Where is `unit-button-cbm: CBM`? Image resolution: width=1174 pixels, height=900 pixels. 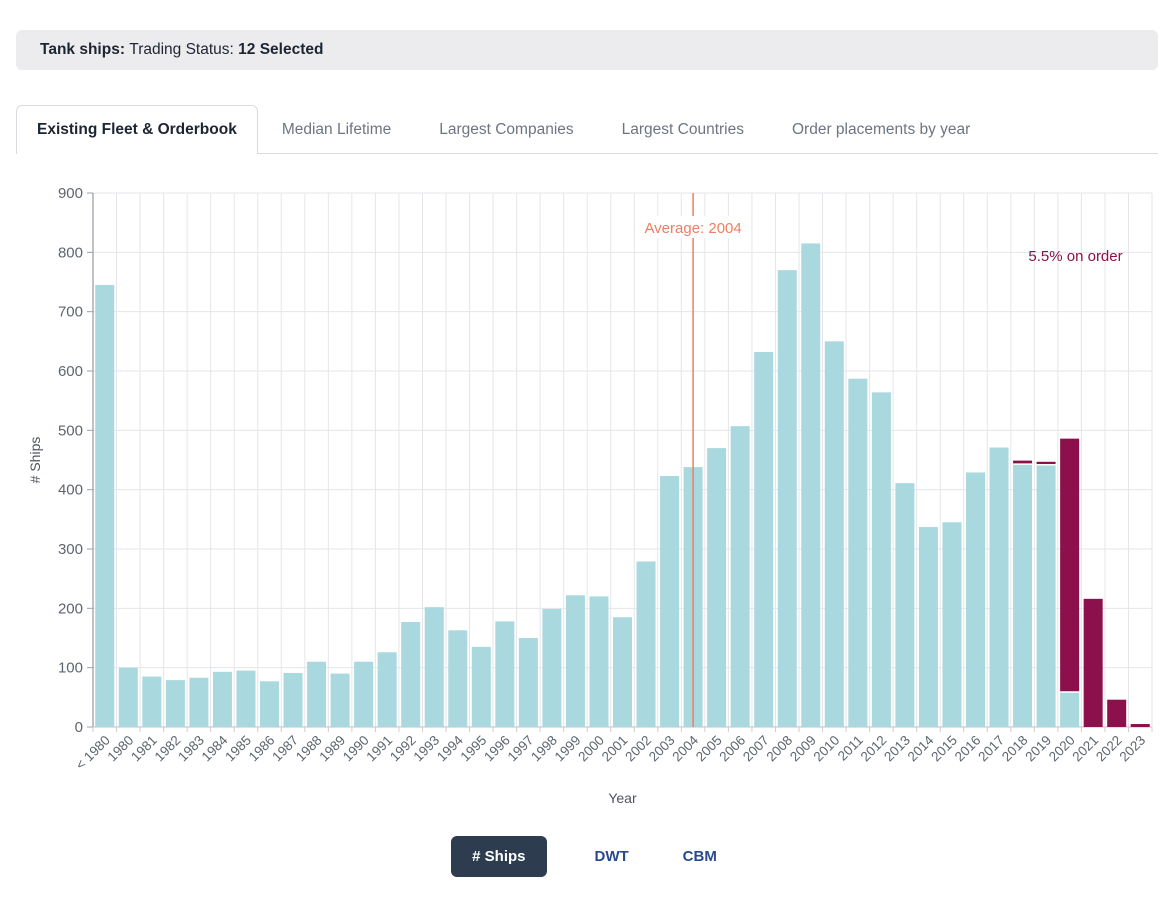 unit-button-cbm: CBM is located at coordinates (700, 856).